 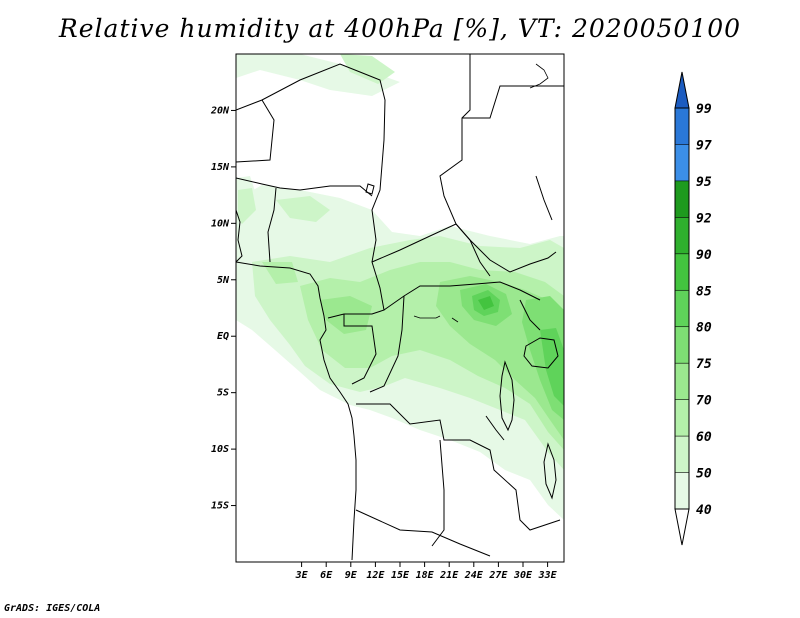 What do you see at coordinates (220, 110) in the screenshot?
I see `lat-tick-label: 20N` at bounding box center [220, 110].